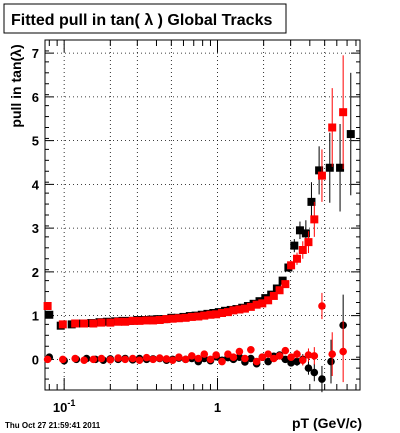 This screenshot has width=400, height=433. I want to click on x-axis-label: pT (GeV/c), so click(327, 423).